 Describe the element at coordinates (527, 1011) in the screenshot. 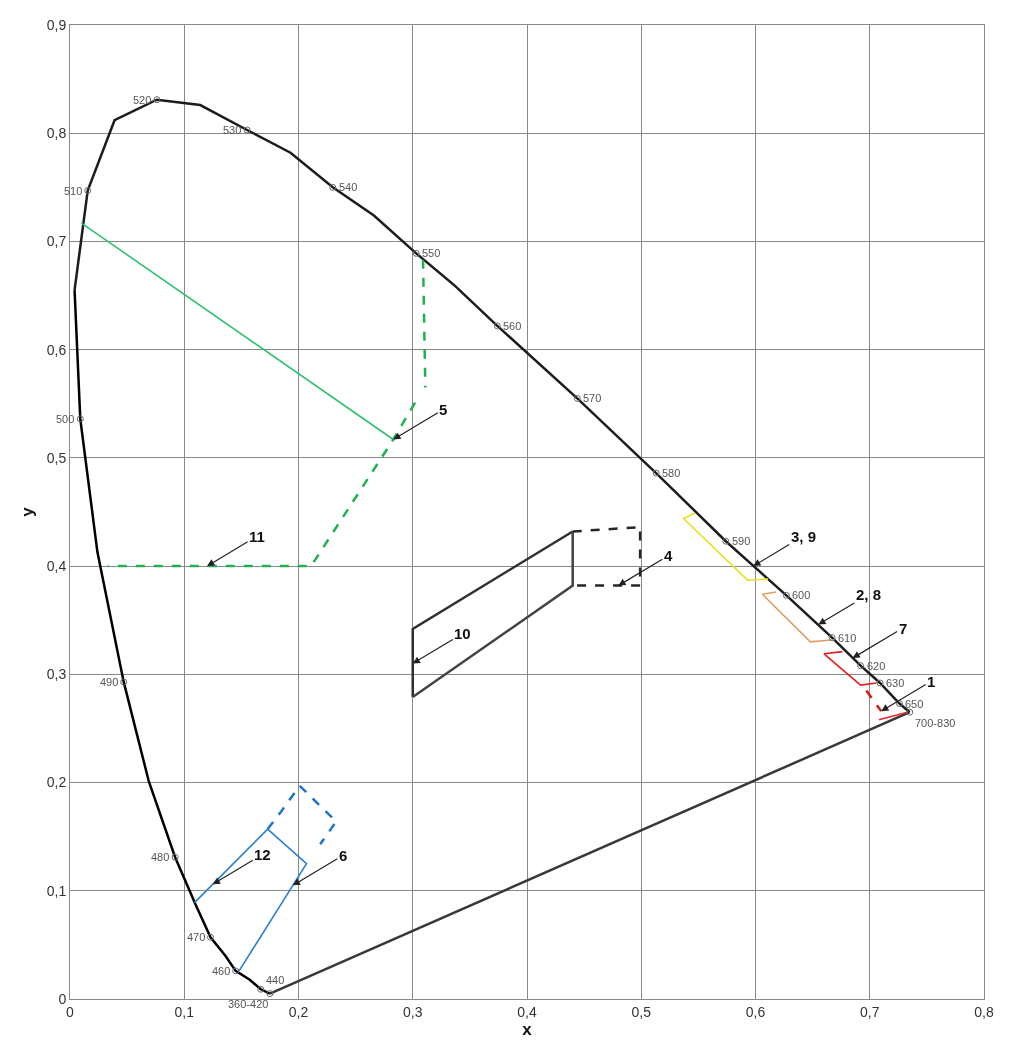

I see `x-tick-label: 0,4` at that location.